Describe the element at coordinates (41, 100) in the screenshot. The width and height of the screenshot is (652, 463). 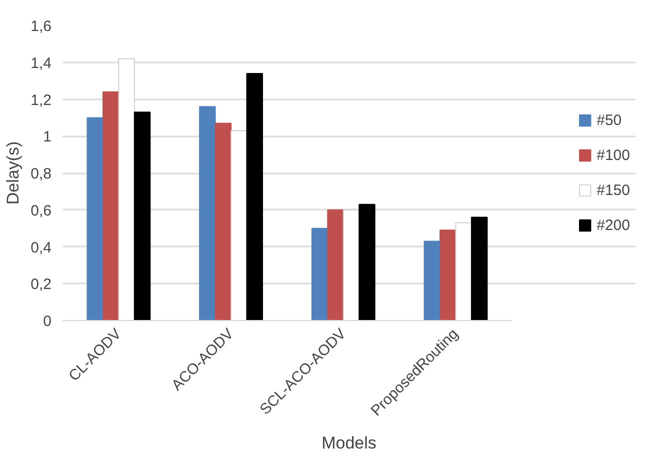
I see `y-tick-label: 1,2` at that location.